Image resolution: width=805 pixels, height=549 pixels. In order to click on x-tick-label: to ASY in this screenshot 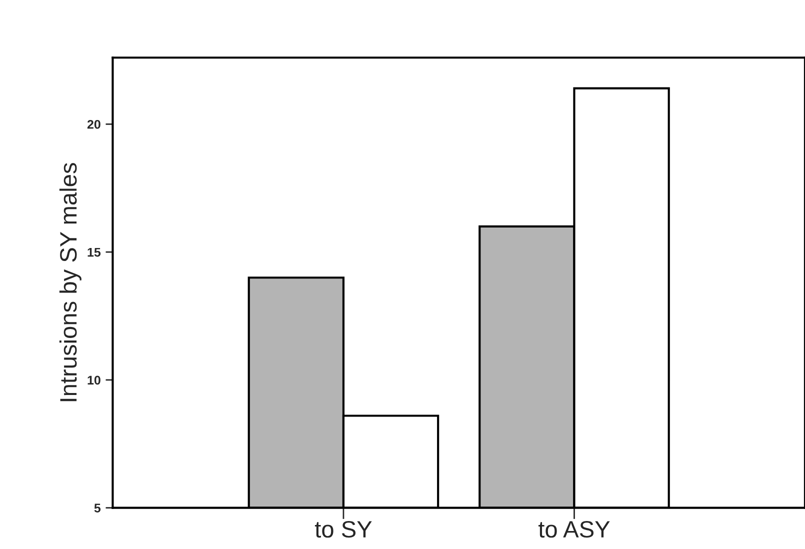, I will do `click(574, 529)`.